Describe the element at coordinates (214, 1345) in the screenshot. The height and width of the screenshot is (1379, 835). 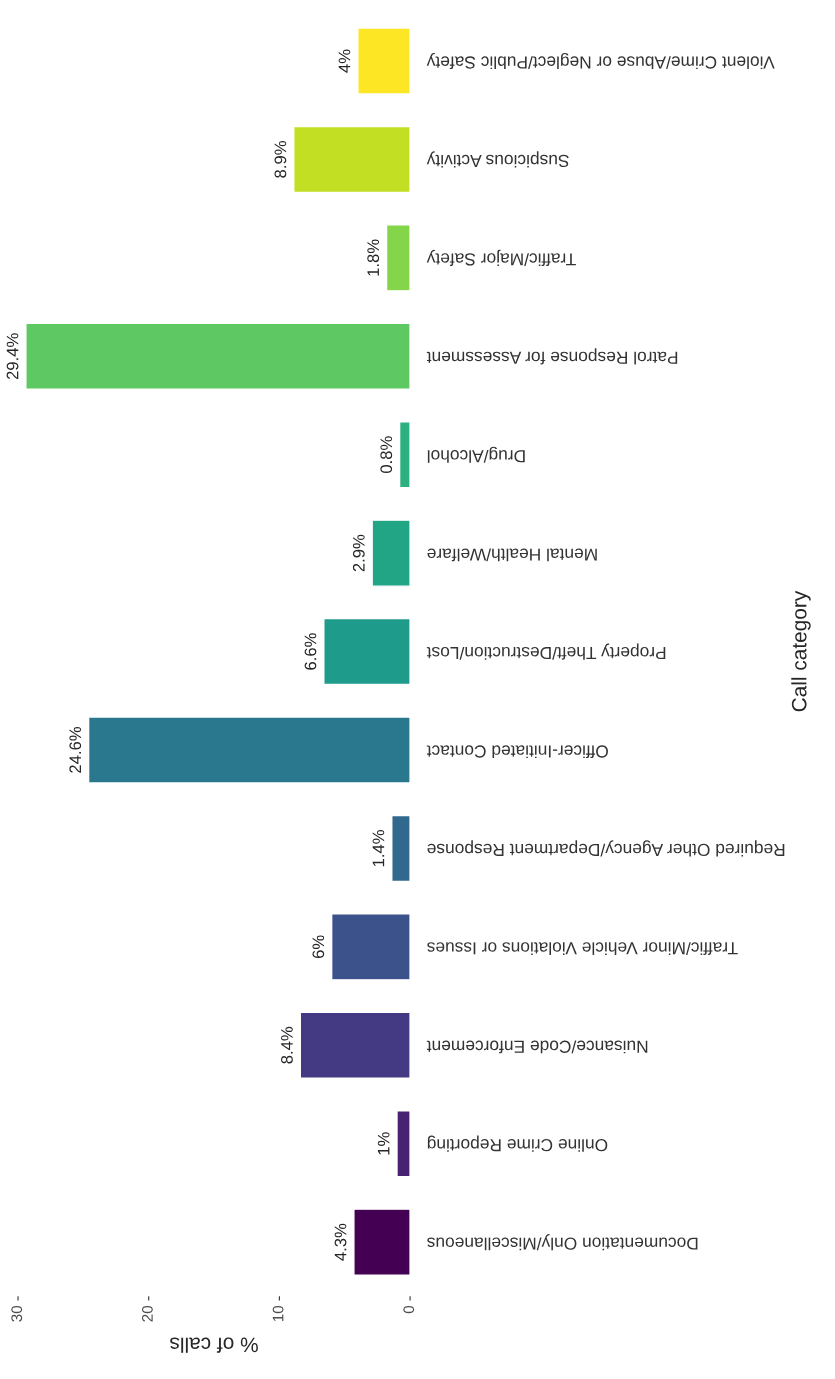
I see `x-axis-title: % of calls` at that location.